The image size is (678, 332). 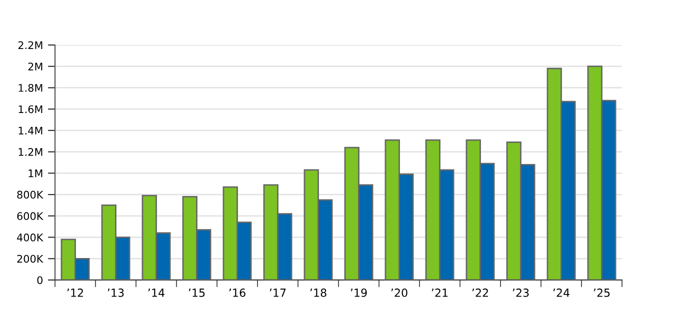 I want to click on x-tick-label: ’15, so click(x=196, y=292).